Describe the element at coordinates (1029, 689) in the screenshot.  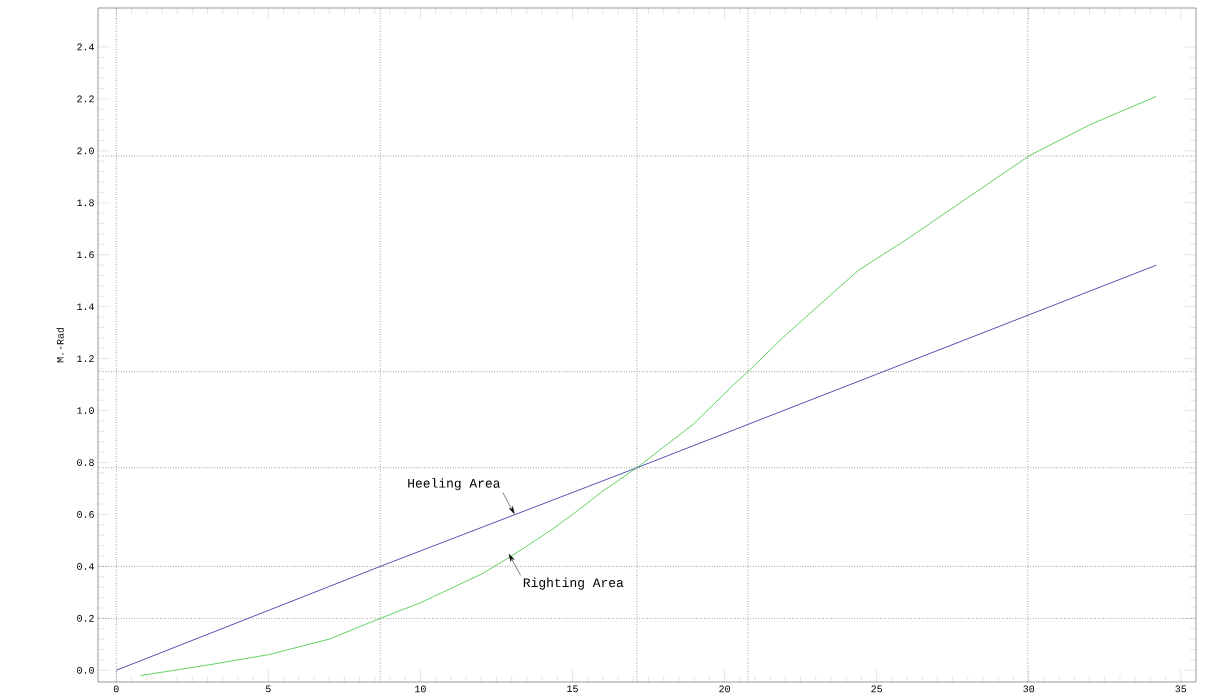
I see `x-tick-label: 30` at that location.